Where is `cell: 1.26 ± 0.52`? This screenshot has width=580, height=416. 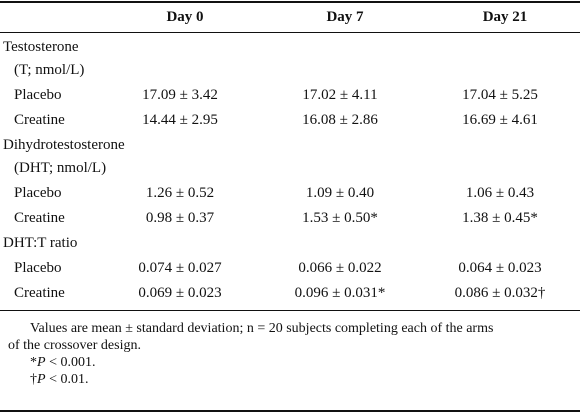
cell: 1.26 ± 0.52 is located at coordinates (180, 193).